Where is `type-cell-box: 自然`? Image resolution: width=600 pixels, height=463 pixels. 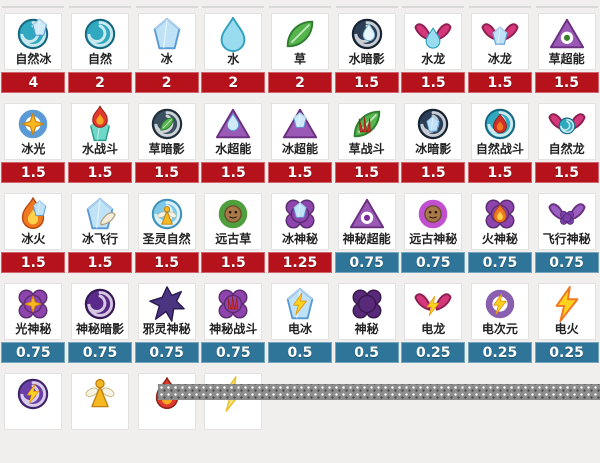 type-cell-box: 自然 is located at coordinates (99, 41).